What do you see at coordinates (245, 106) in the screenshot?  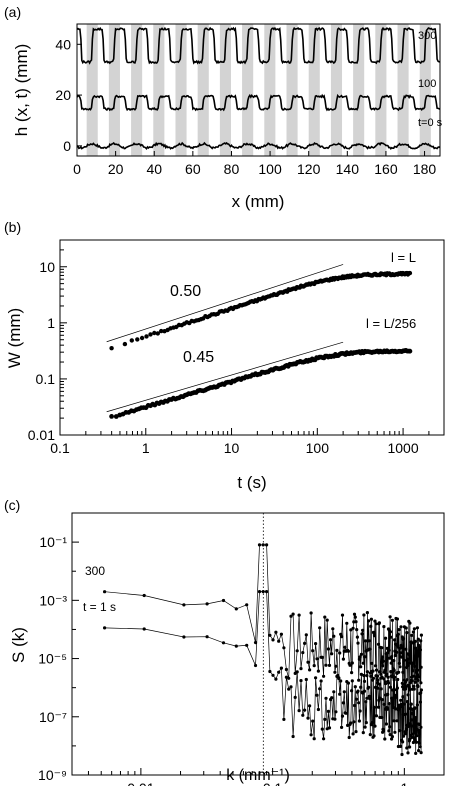 I see `panel-a-ticks: 0 20 40 60 80 100 120 140 160 180 0 20 40` at bounding box center [245, 106].